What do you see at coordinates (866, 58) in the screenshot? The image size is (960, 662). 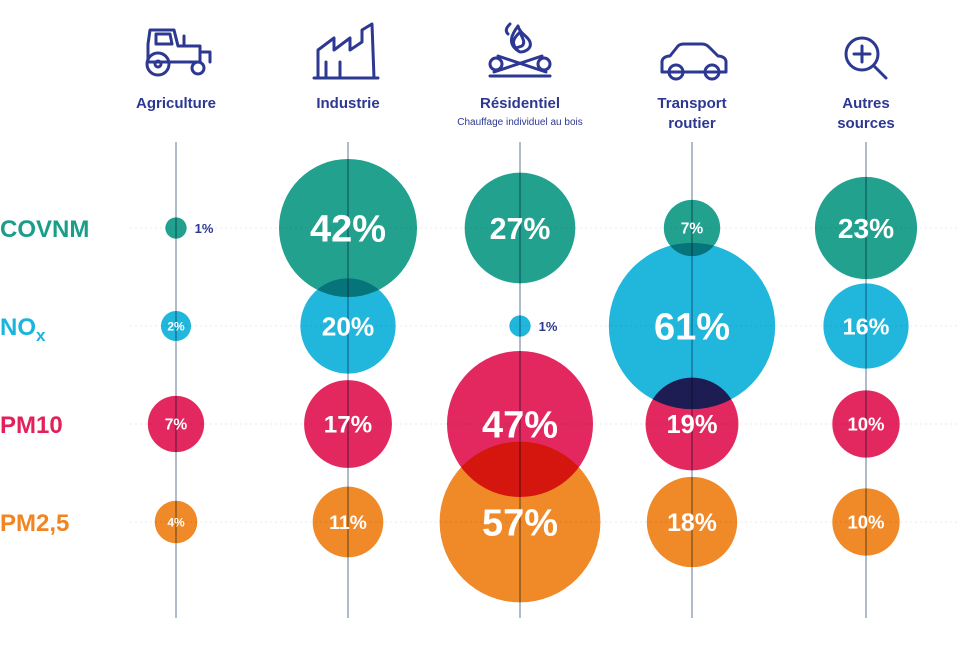 I see `magnifier-plus-icon` at bounding box center [866, 58].